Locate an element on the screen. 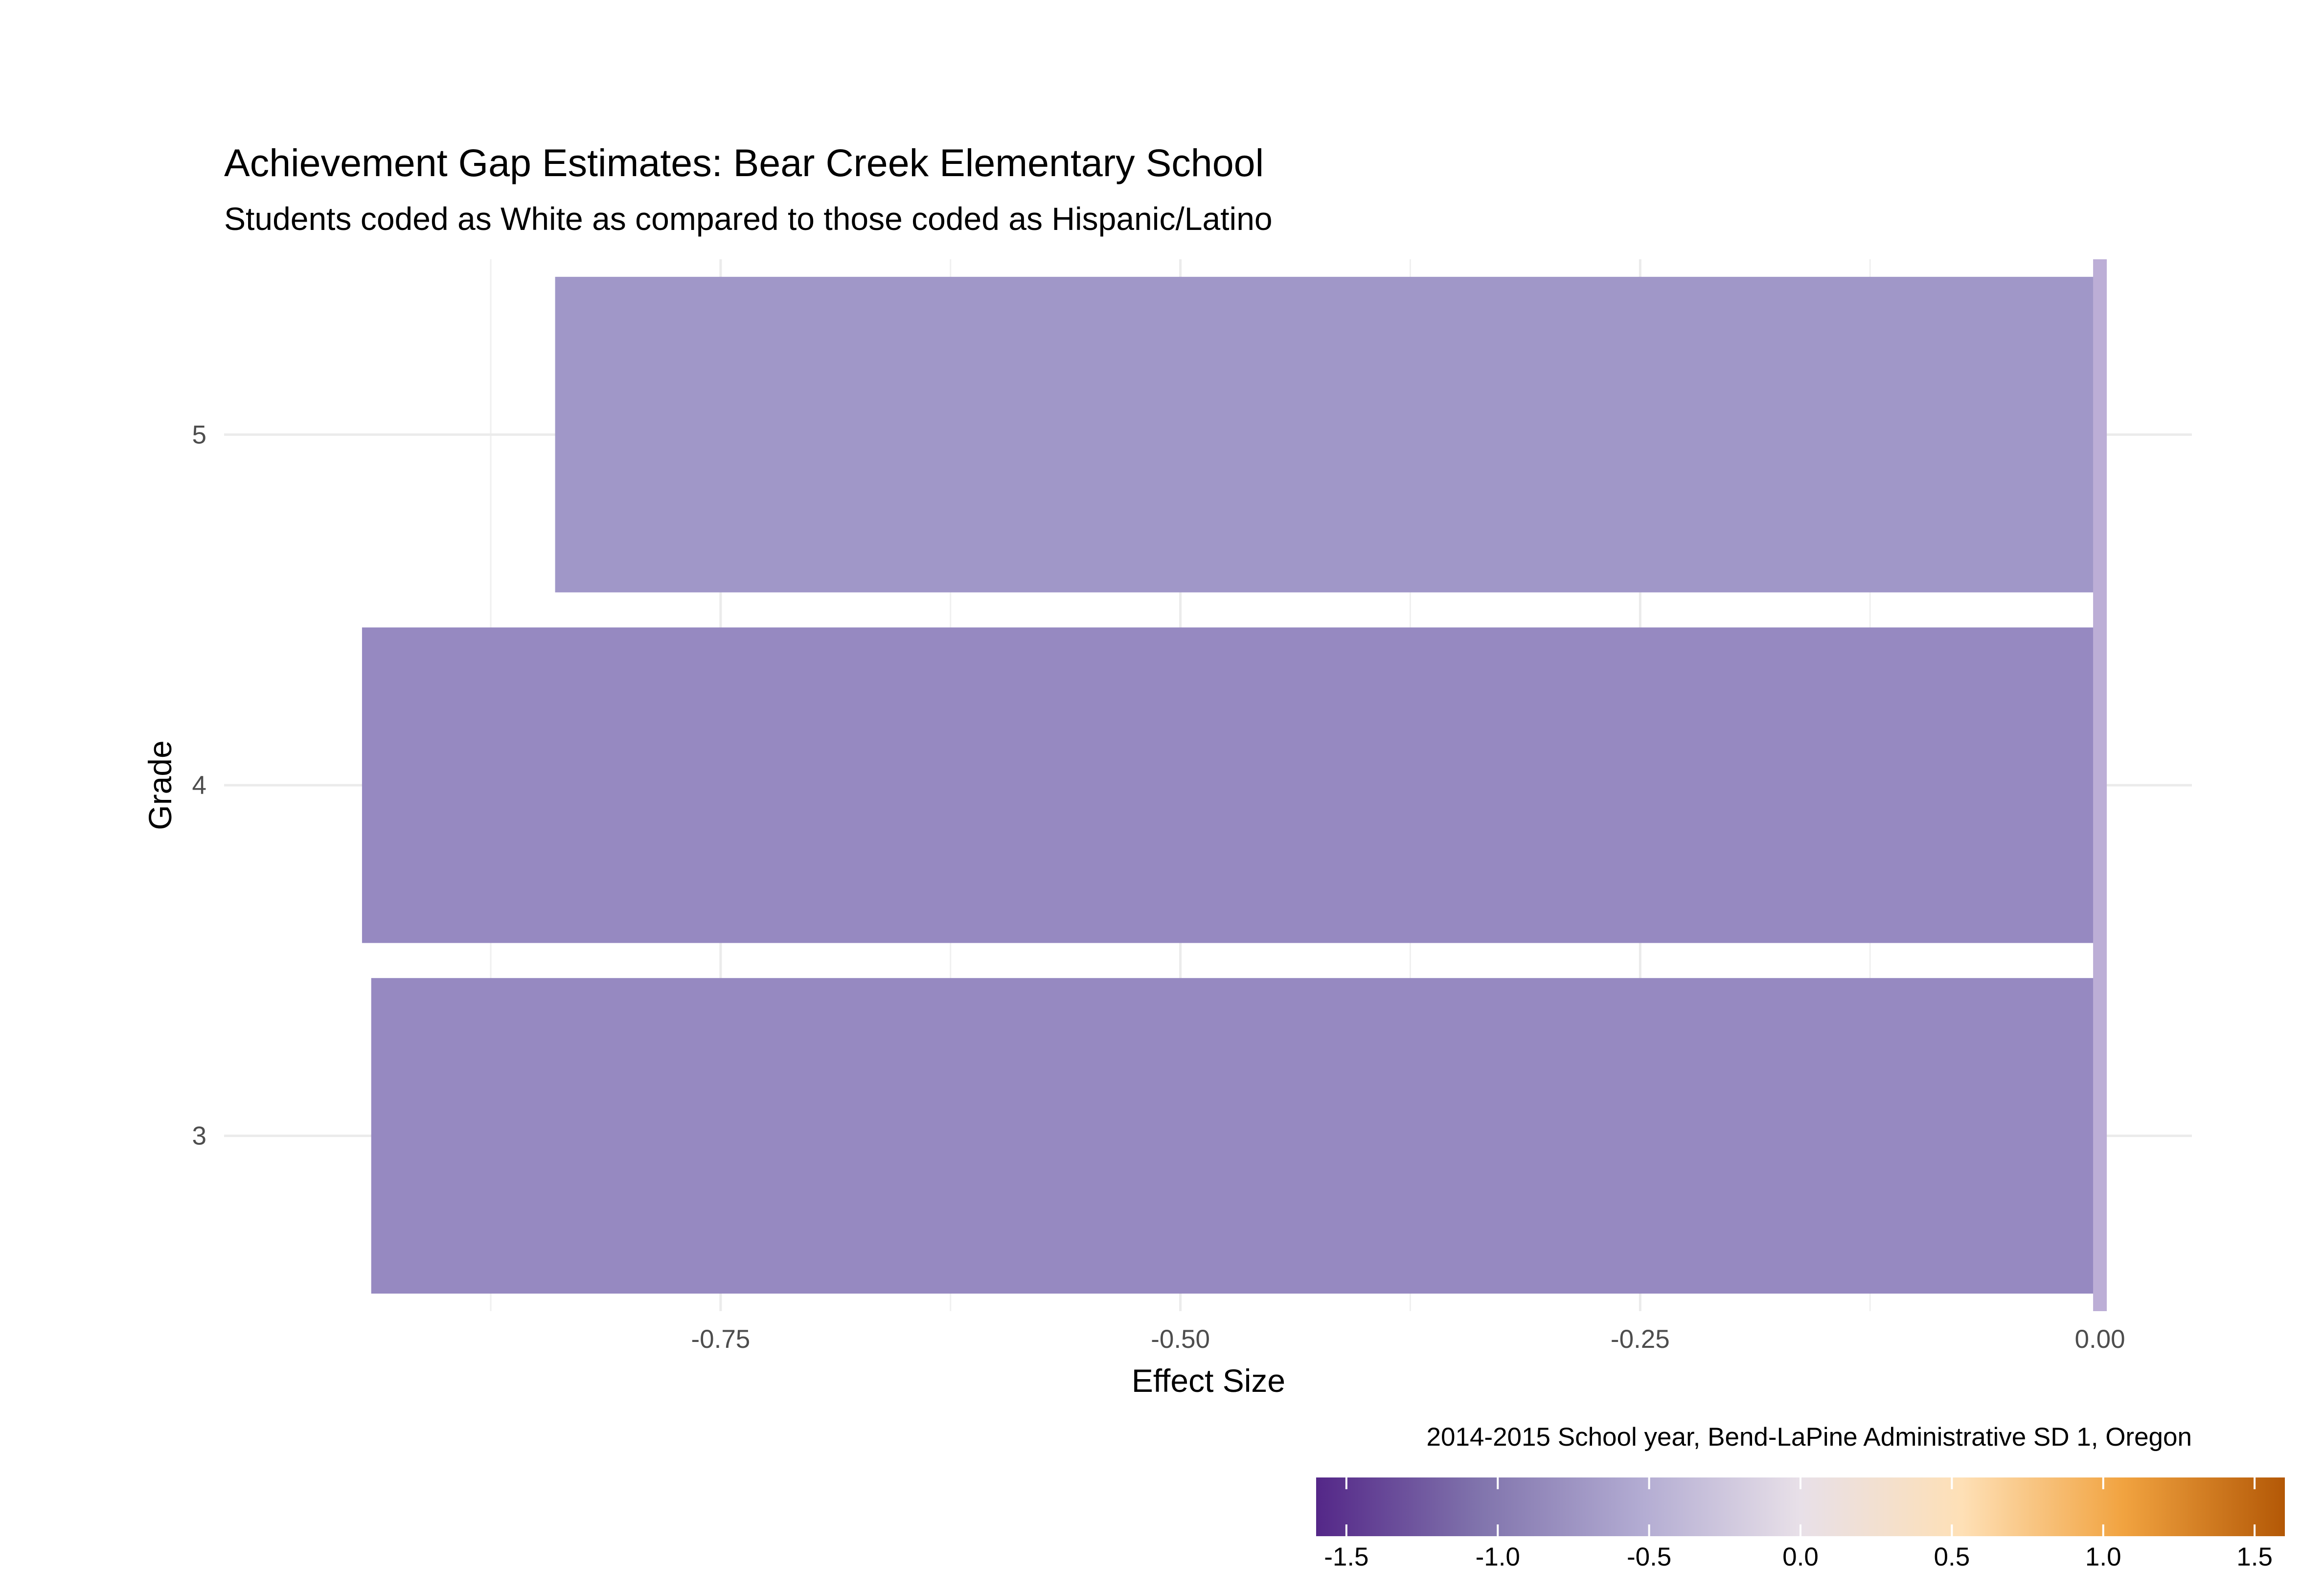 This screenshot has height=1590, width=2324. y-axis-title: Grade is located at coordinates (160, 785).